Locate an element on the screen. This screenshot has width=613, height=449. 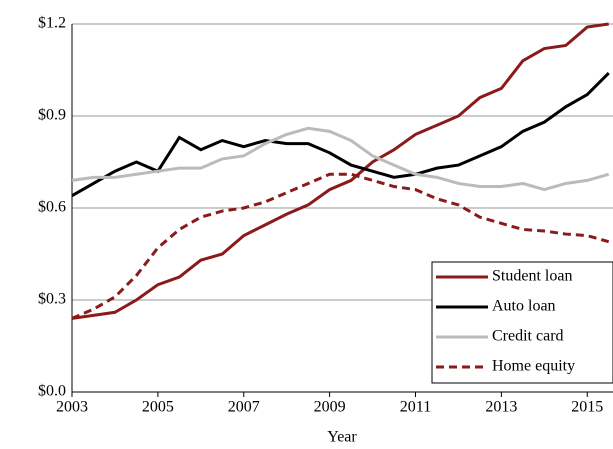
series-line is located at coordinates (340, 159).